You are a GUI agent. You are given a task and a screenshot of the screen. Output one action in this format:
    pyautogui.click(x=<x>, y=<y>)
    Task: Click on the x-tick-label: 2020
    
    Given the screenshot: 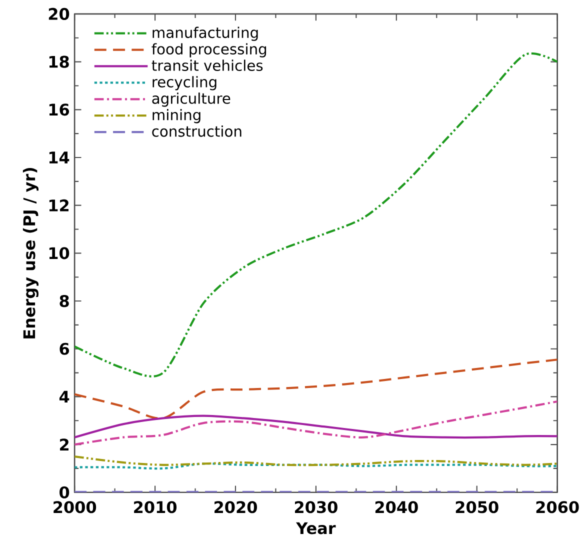 What is the action you would take?
    pyautogui.click(x=235, y=507)
    